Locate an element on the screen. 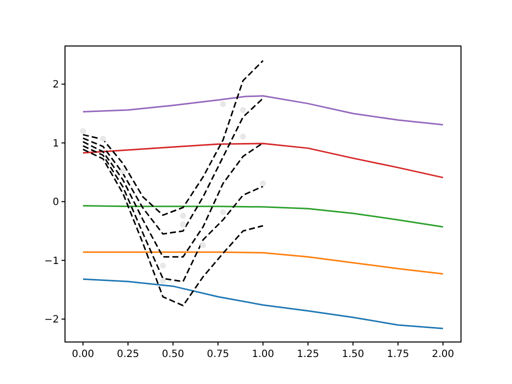 The width and height of the screenshot is (512, 384). x-tick-label: 0.75 is located at coordinates (218, 354).